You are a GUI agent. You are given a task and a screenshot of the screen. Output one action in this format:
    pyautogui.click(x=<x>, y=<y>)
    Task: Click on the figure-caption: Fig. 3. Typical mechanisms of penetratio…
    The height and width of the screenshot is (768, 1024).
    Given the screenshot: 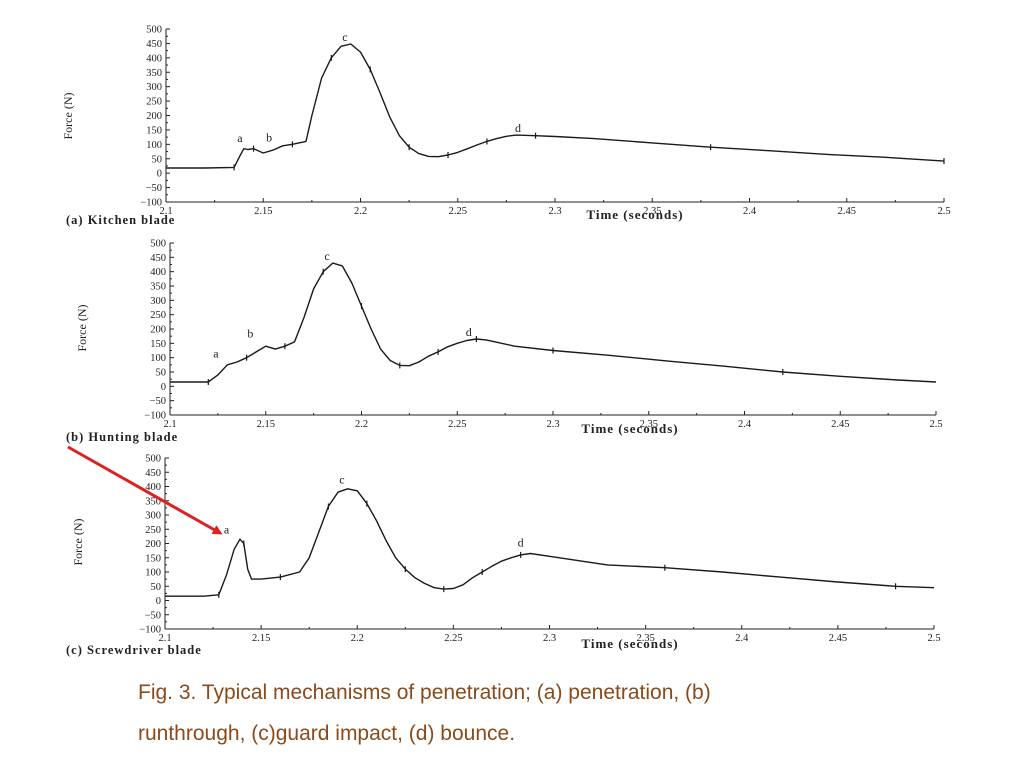 What is the action you would take?
    pyautogui.click(x=518, y=713)
    